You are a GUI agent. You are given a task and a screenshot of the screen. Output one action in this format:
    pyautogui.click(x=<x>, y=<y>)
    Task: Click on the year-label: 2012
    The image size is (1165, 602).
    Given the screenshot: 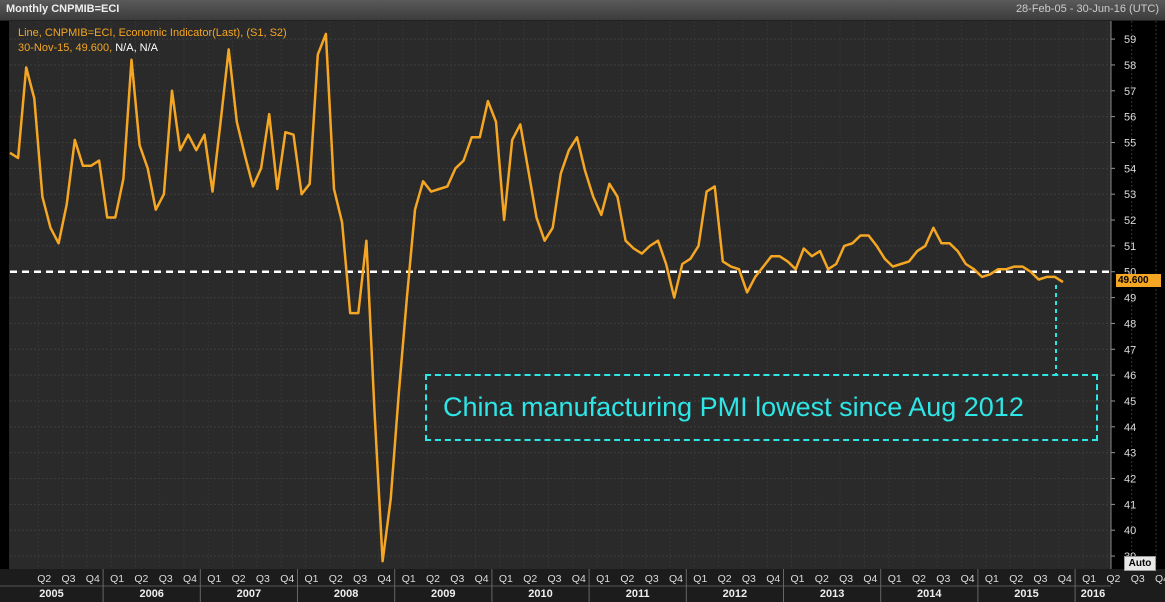 What is the action you would take?
    pyautogui.click(x=735, y=594)
    